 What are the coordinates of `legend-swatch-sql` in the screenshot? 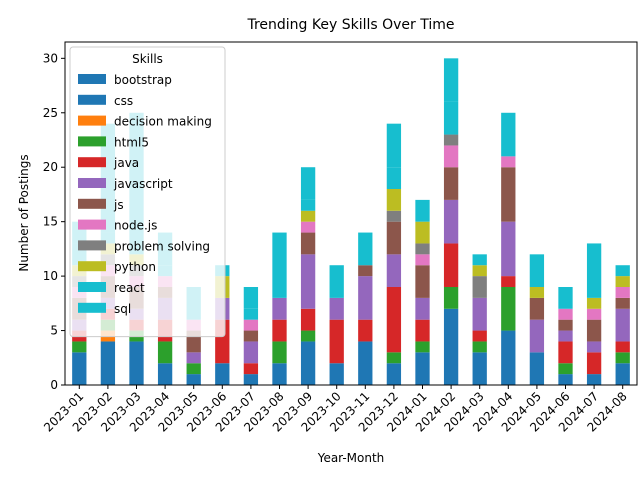 It's located at (92, 307).